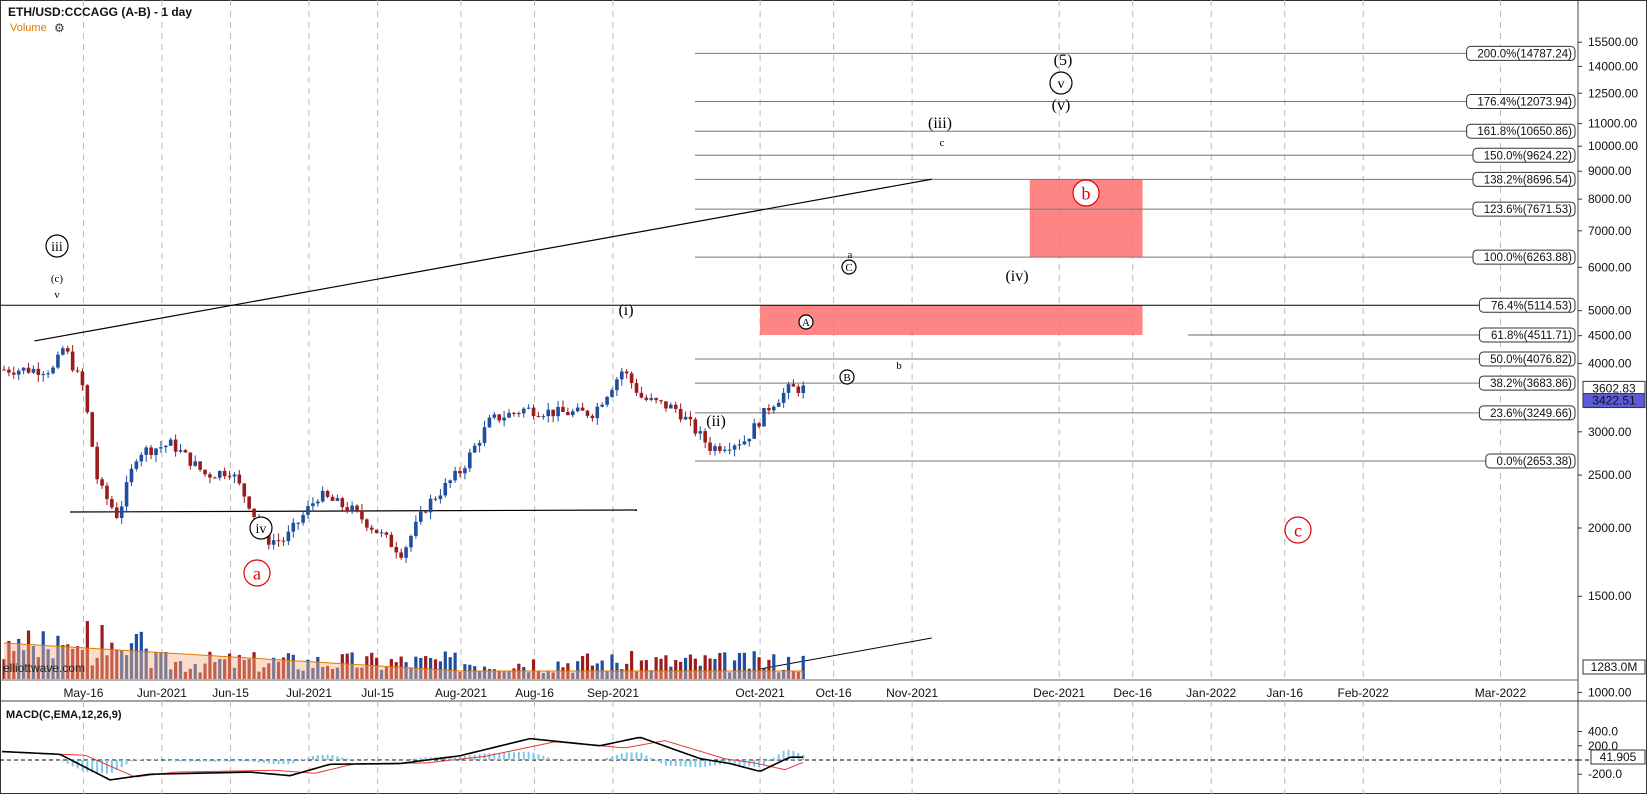 The image size is (1647, 799). What do you see at coordinates (940, 123) in the screenshot?
I see `wave-iii-paren: (iii)` at bounding box center [940, 123].